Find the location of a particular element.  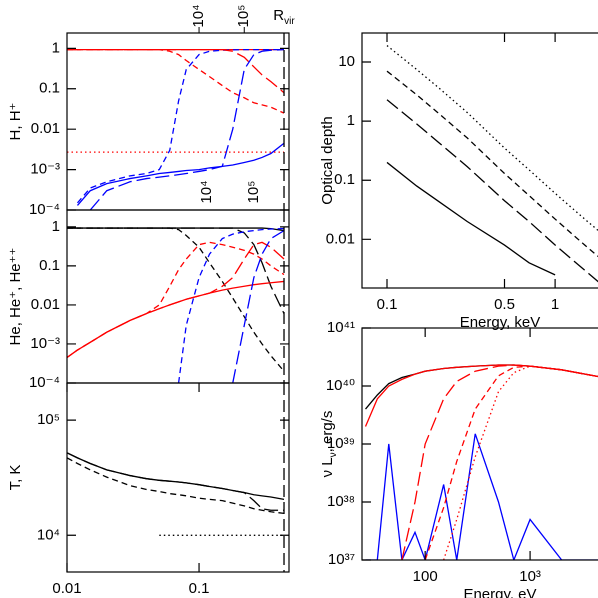

x-axis-label: Energy, keV is located at coordinates (500, 322).